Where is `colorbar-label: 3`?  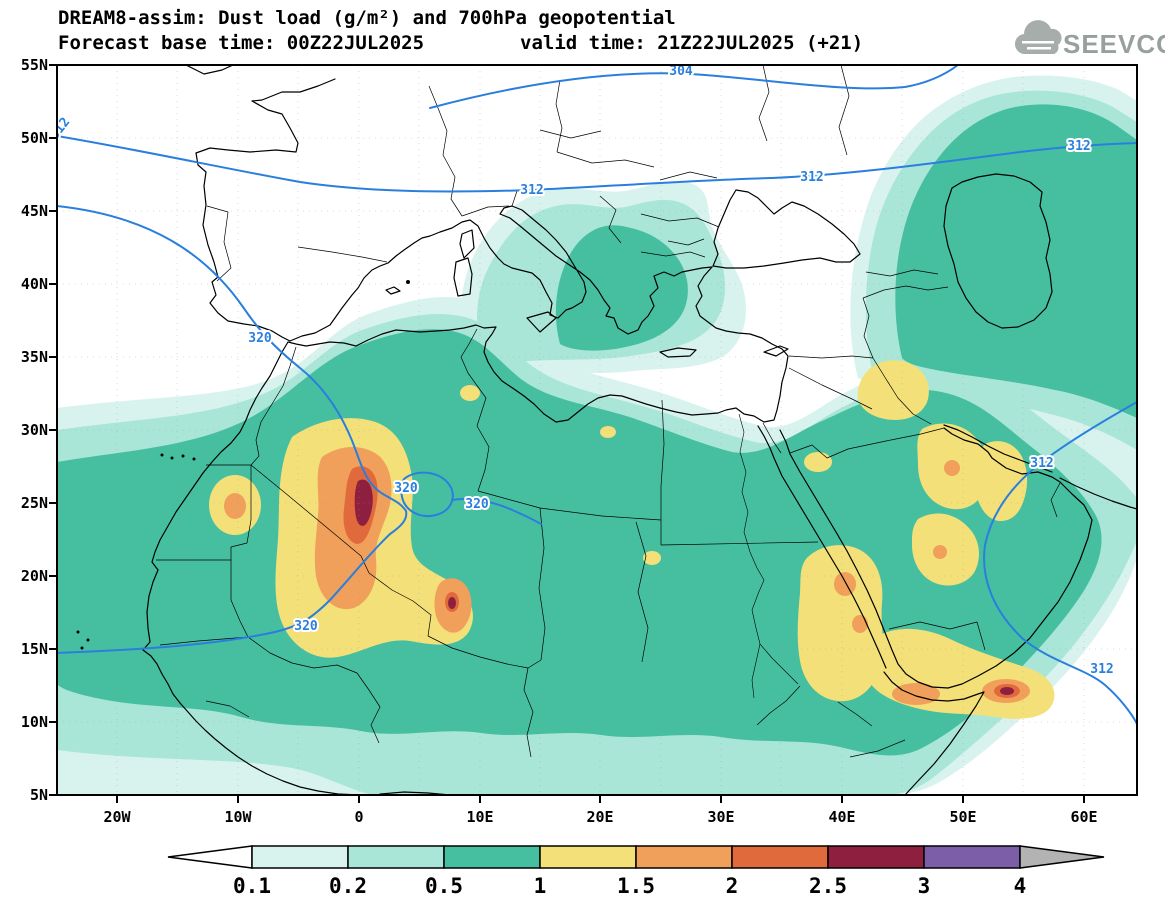
colorbar-label: 3 is located at coordinates (924, 886).